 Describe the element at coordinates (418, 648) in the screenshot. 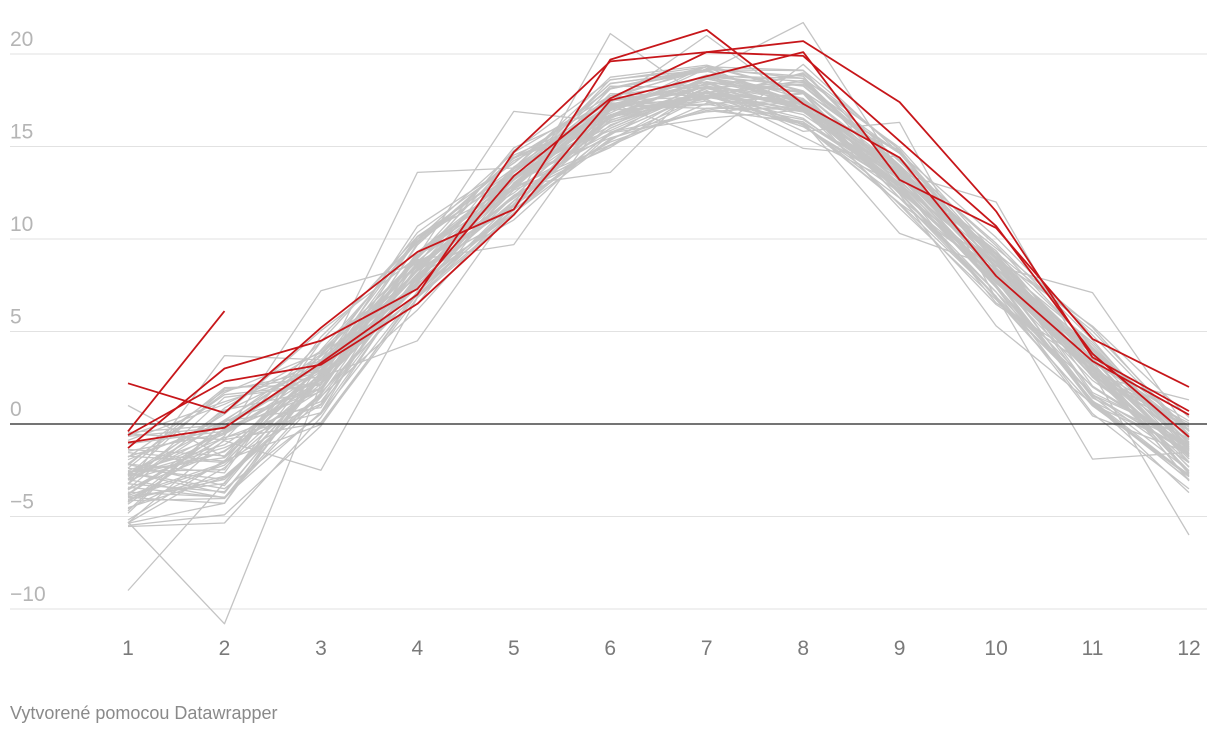

I see `x-tick-label: 4` at that location.